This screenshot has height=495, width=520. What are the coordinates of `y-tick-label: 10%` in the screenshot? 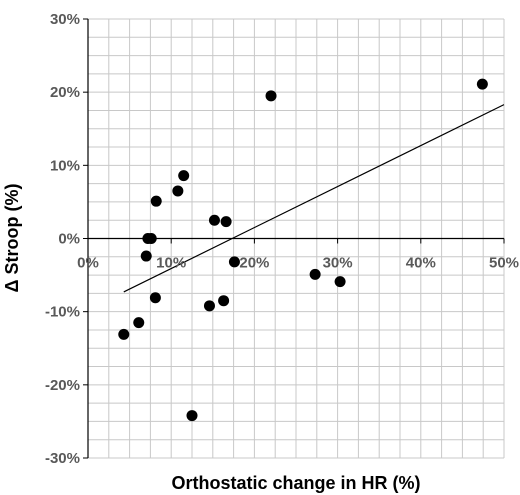 It's located at (65, 165).